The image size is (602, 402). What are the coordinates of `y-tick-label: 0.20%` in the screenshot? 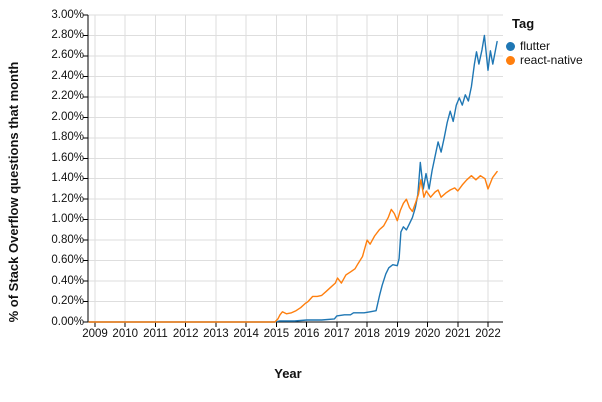 It's located at (67, 301).